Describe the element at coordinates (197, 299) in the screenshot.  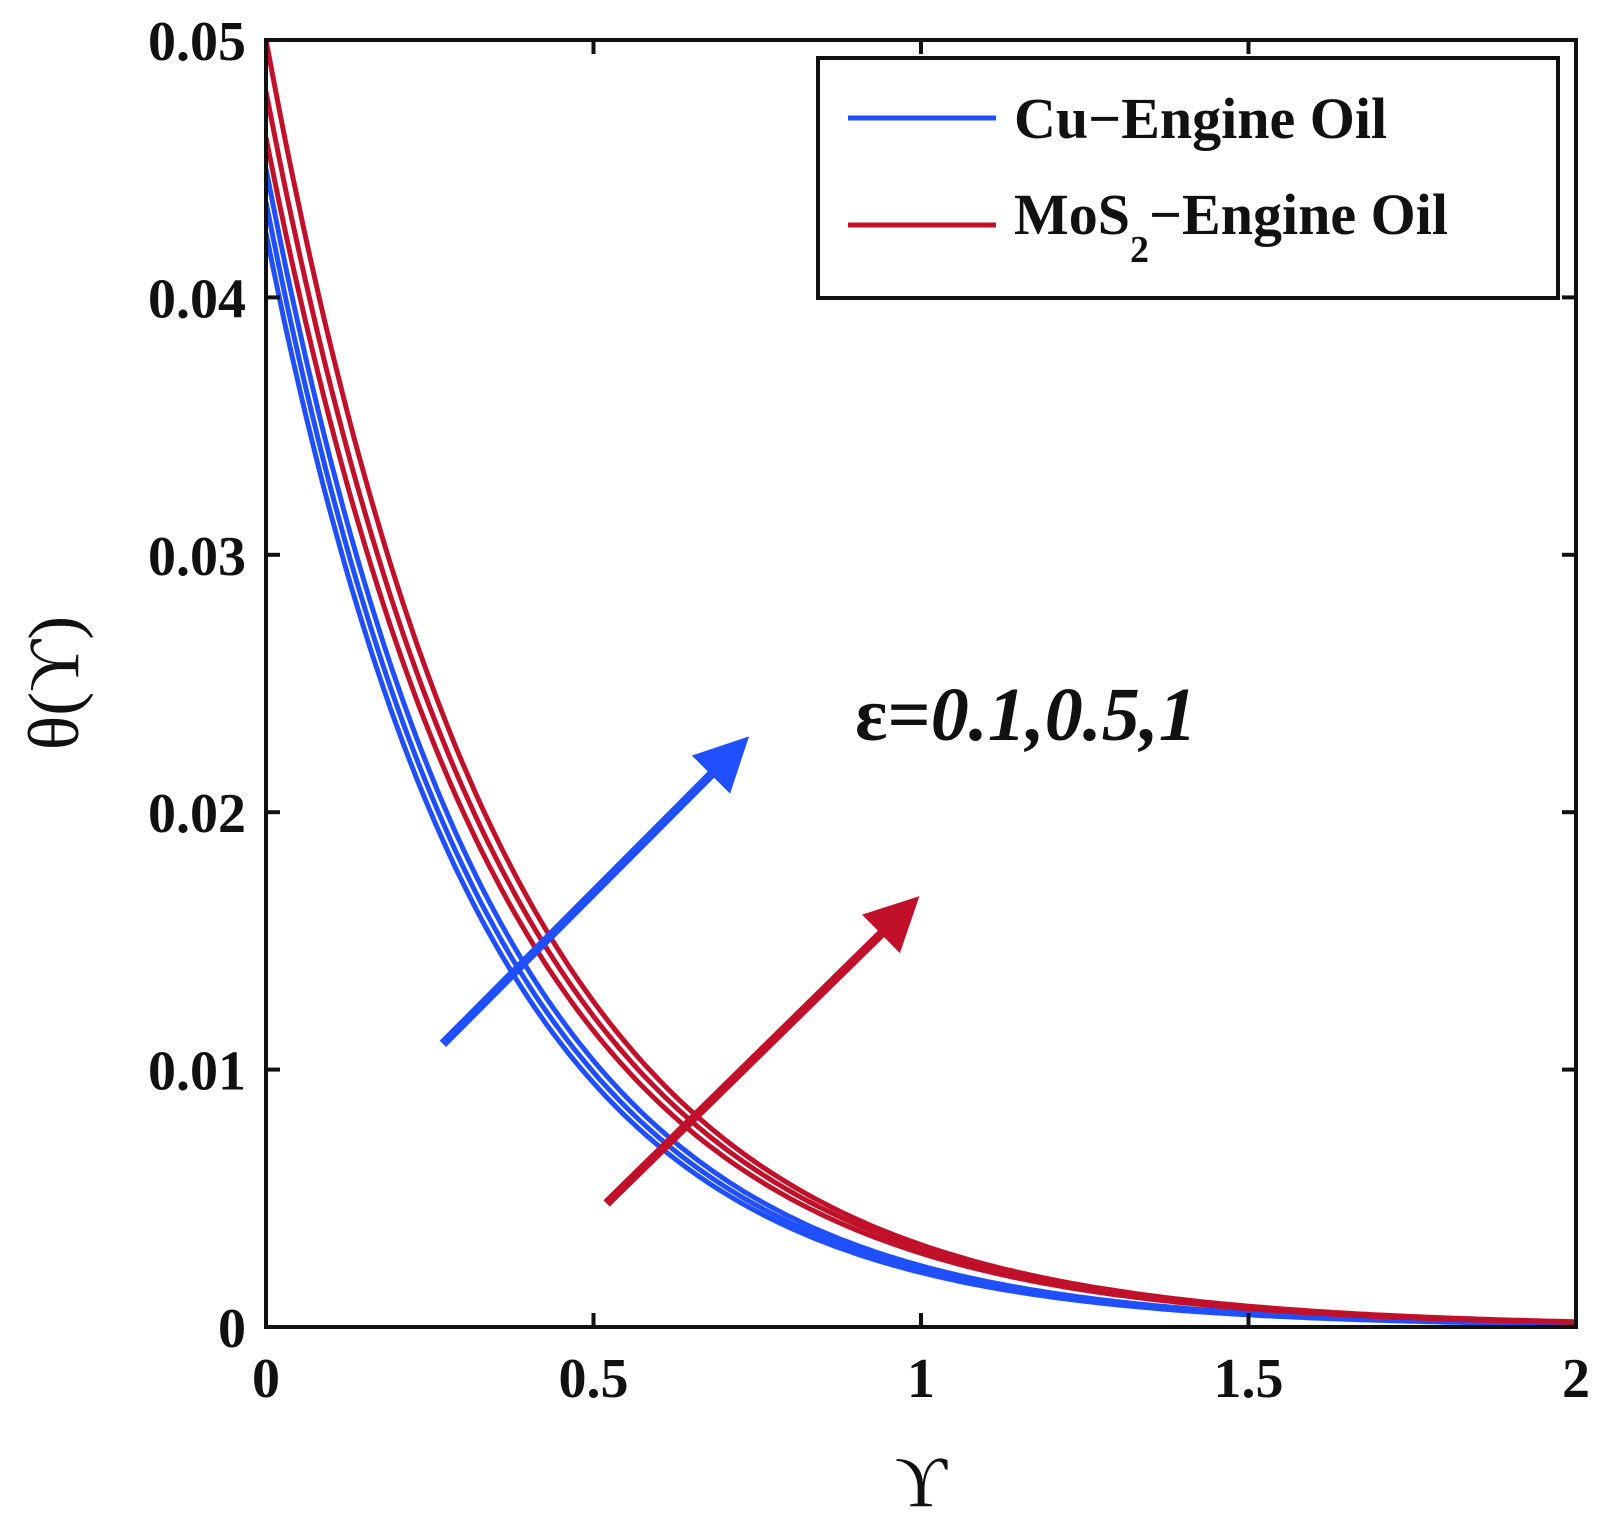
I see `y-tick-label: 0.04` at that location.